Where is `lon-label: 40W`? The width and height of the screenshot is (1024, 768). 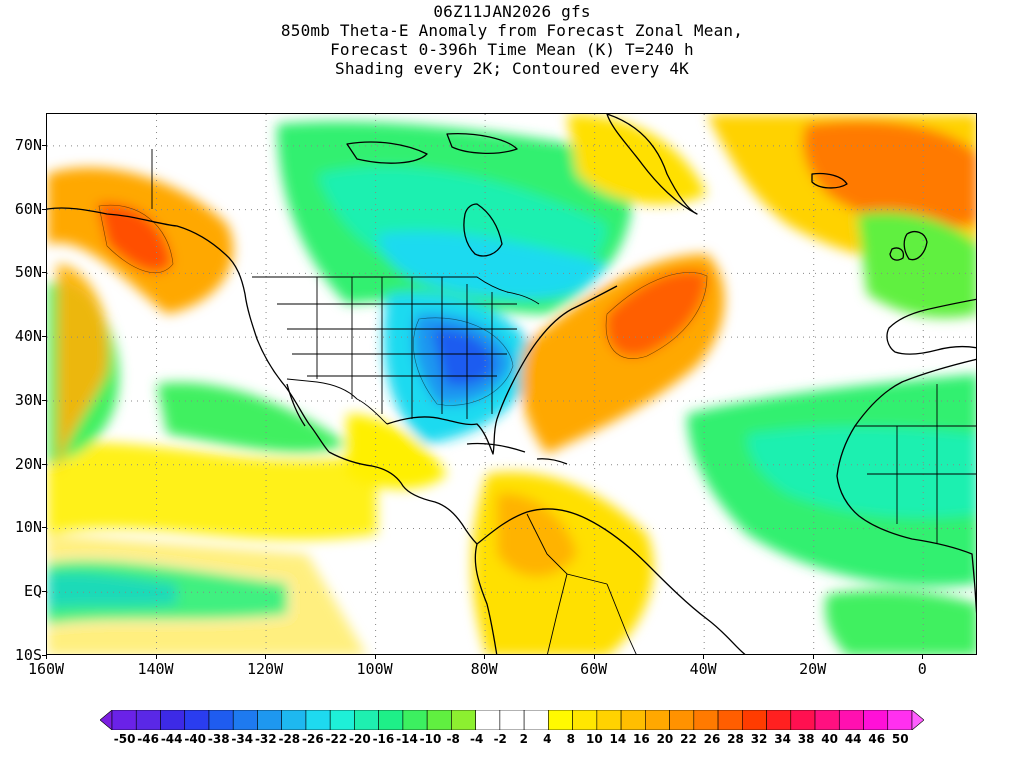
lon-label: 40W is located at coordinates (703, 669).